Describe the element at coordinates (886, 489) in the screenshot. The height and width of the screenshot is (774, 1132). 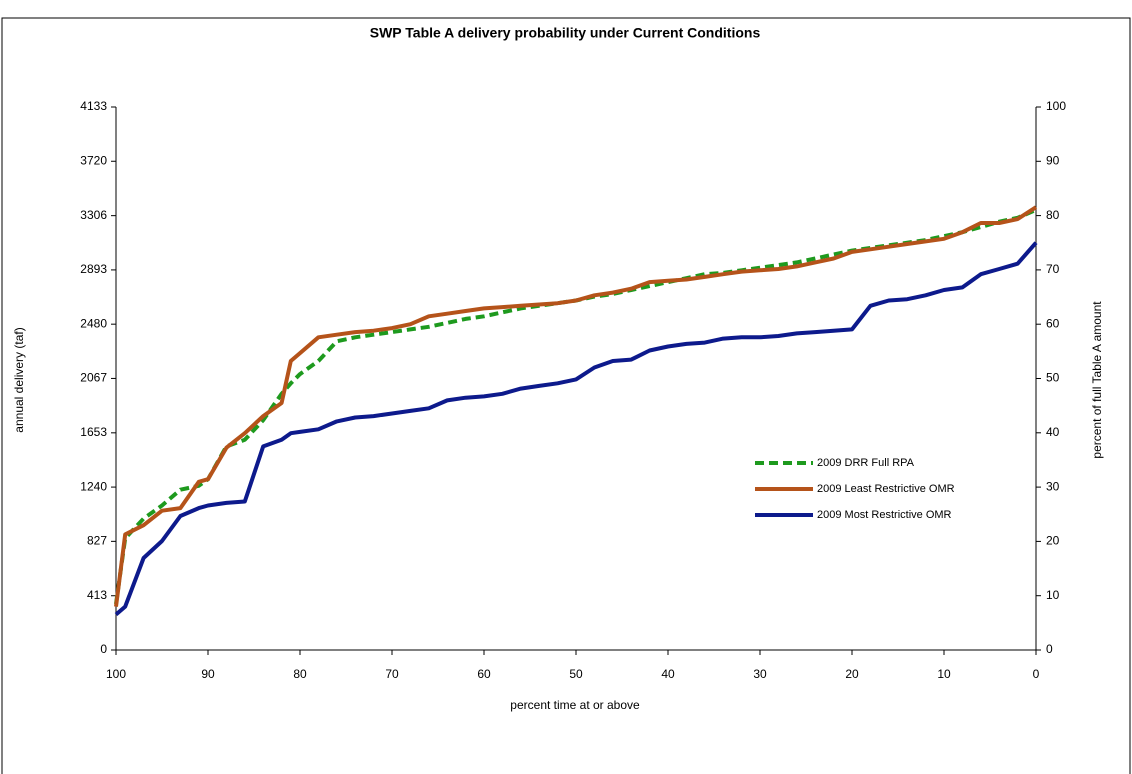
I see `legend-label: 2009 Least Restrictive OMR` at that location.